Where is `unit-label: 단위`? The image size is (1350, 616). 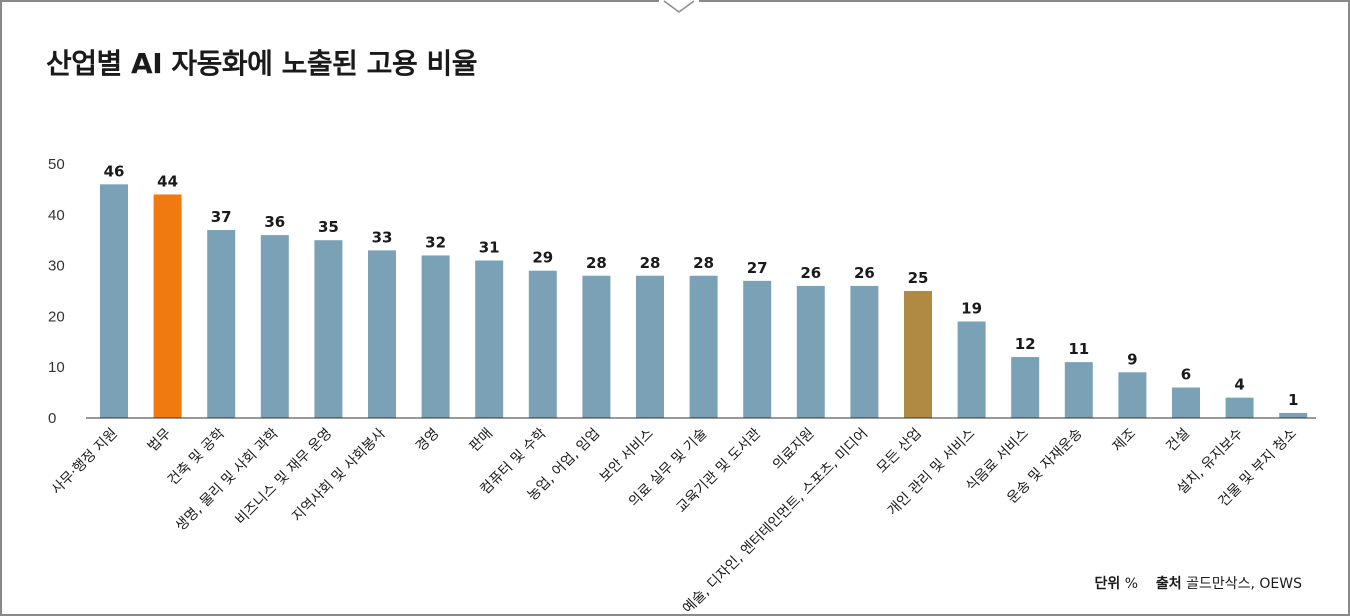 unit-label: 단위 is located at coordinates (1107, 584).